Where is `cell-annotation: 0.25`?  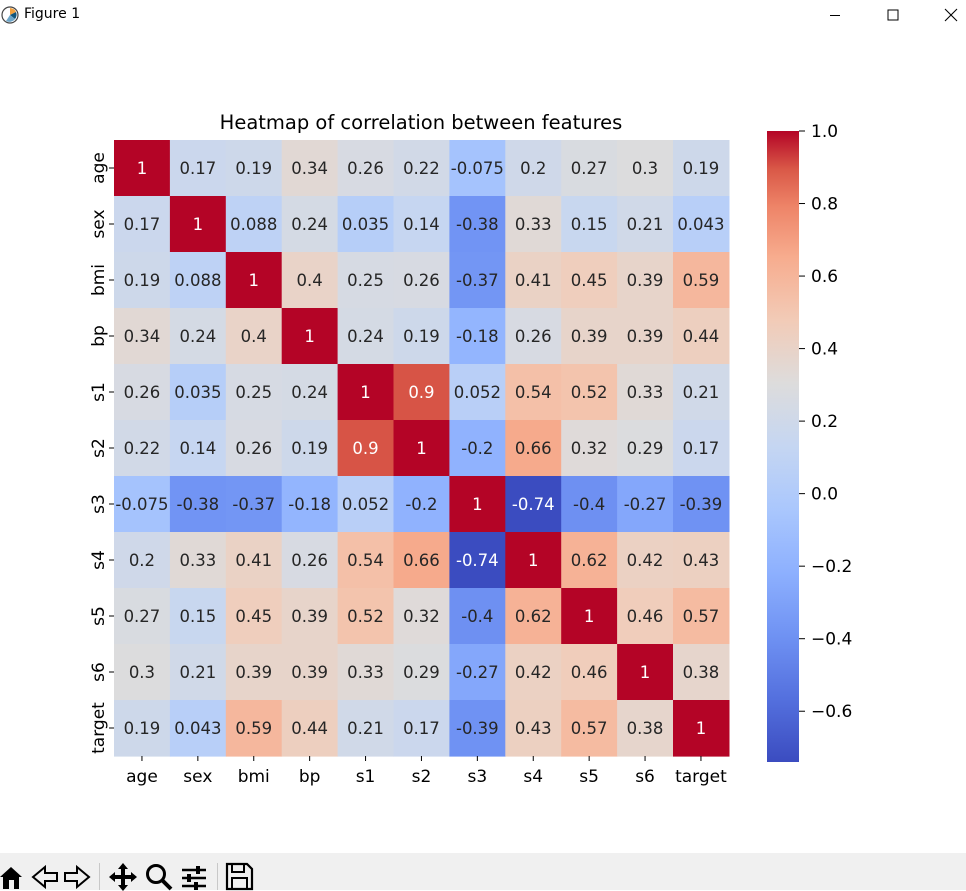
cell-annotation: 0.25 is located at coordinates (253, 392).